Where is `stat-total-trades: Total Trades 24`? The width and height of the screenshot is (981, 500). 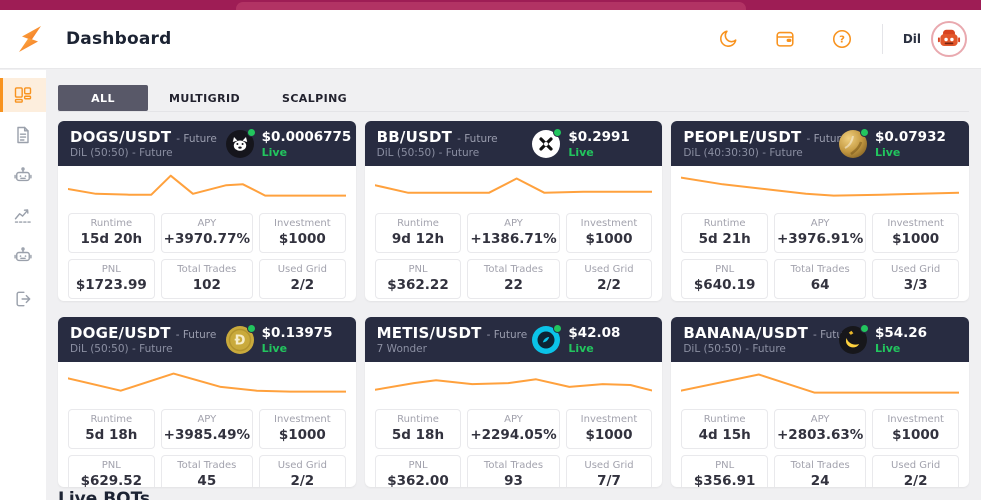
stat-total-trades: Total Trades 24 is located at coordinates (820, 471).